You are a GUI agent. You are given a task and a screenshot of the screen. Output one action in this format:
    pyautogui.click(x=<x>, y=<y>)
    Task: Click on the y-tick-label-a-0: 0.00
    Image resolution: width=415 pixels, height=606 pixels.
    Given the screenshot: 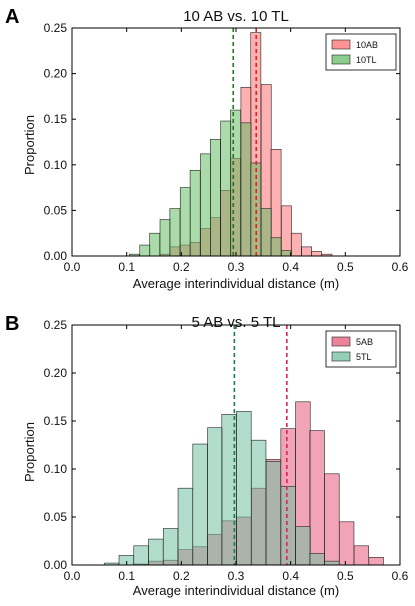 What is the action you would take?
    pyautogui.click(x=56, y=256)
    